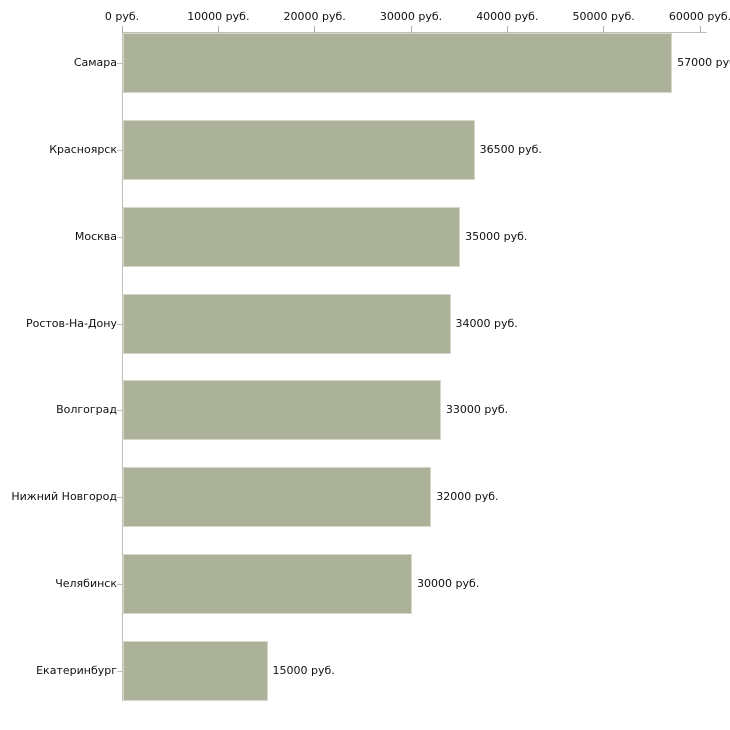 The width and height of the screenshot is (730, 730). Describe the element at coordinates (603, 16) in the screenshot. I see `x-tick-label: 50000 руб.` at that location.